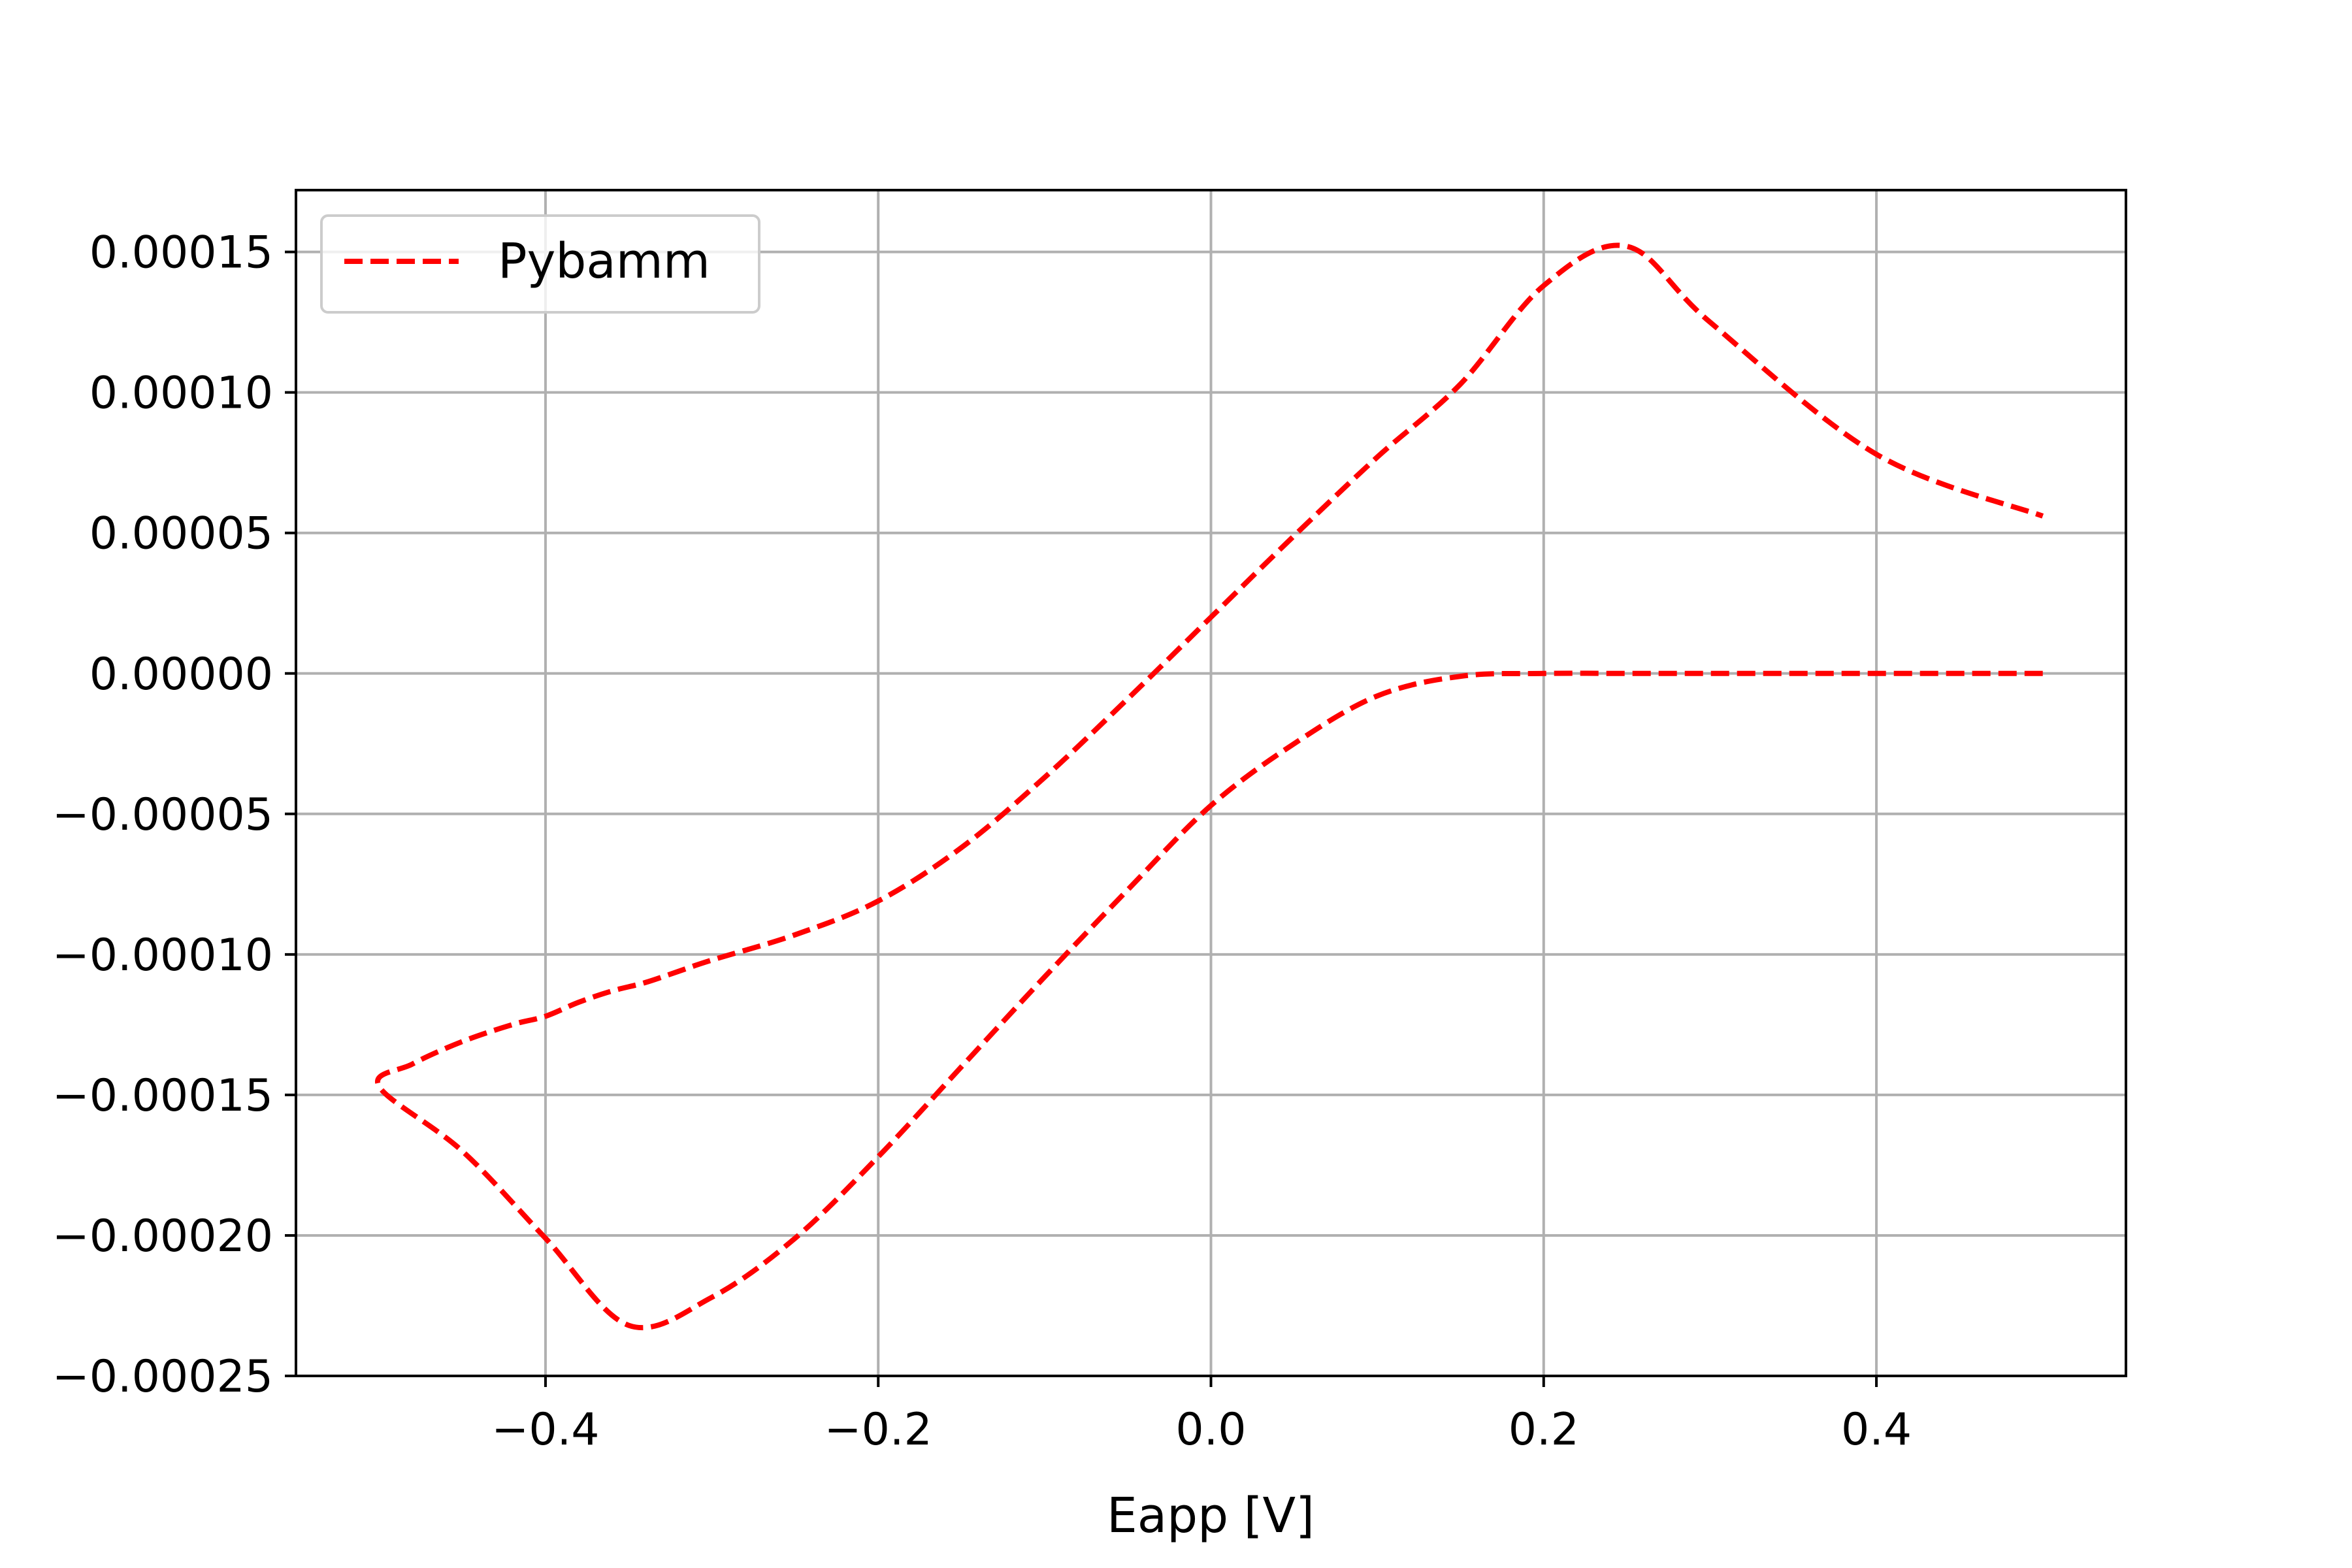 This screenshot has height=1568, width=2352. I want to click on y-tick-label: 0.00010, so click(181, 393).